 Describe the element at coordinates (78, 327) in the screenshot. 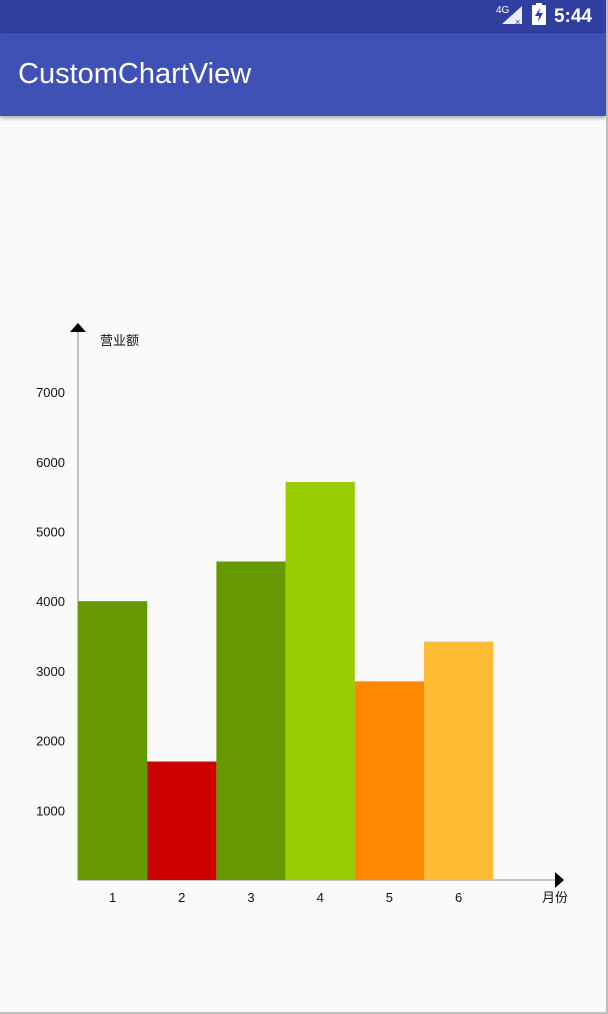

I see `y-axis-arrow` at that location.